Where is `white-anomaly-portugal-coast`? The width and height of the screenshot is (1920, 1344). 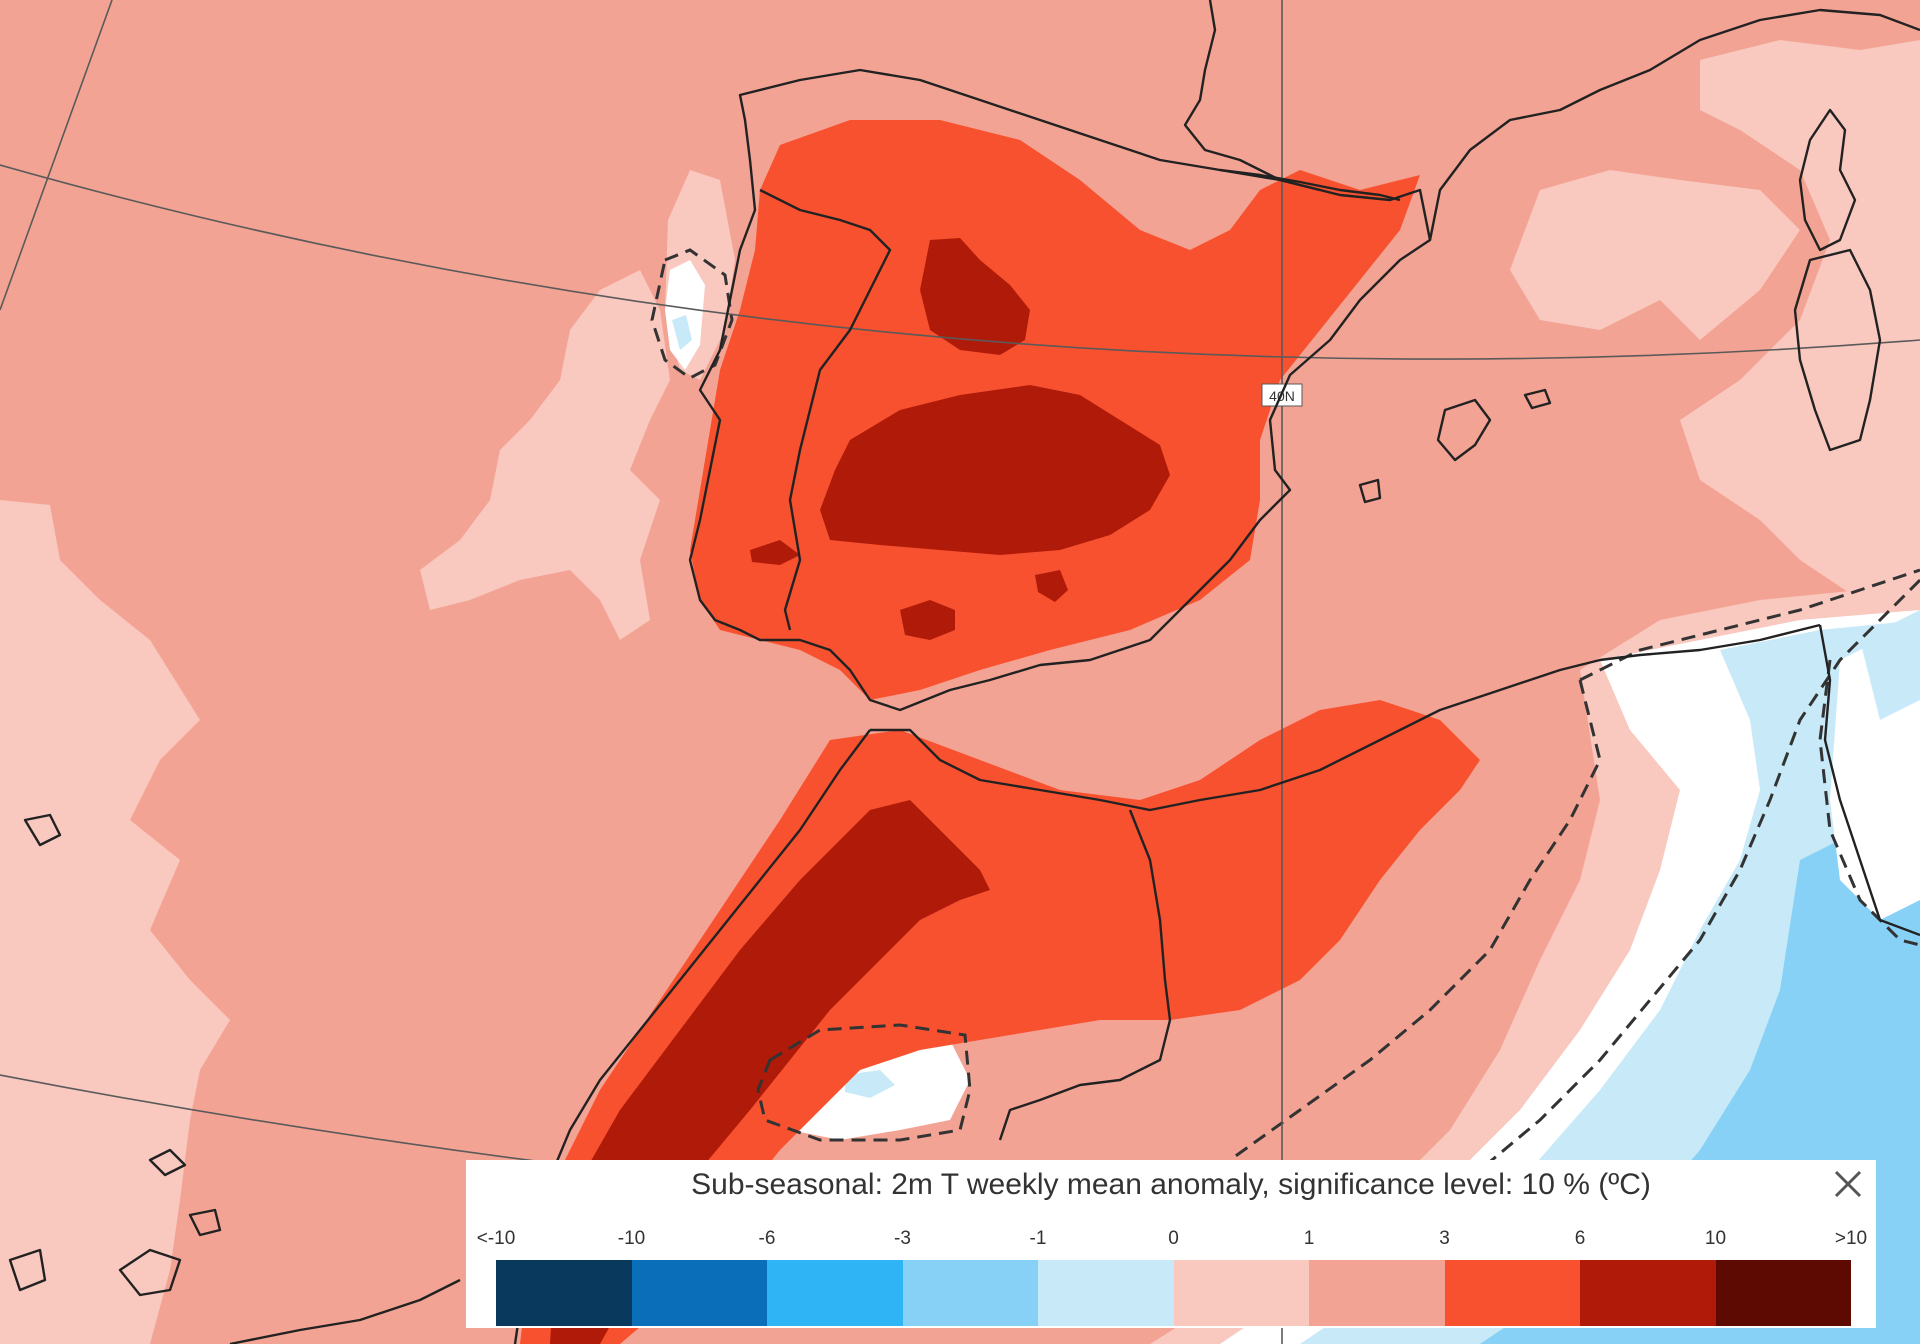
white-anomaly-portugal-coast is located at coordinates (685, 315).